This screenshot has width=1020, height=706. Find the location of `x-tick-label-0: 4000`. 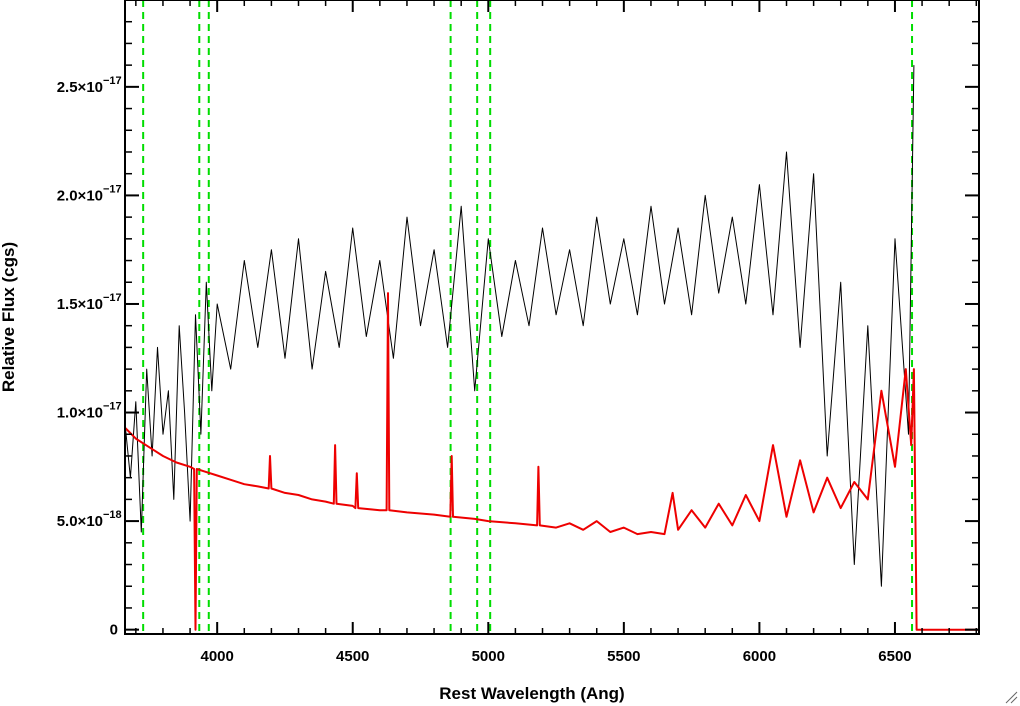

x-tick-label-0: 4000 is located at coordinates (216, 656).